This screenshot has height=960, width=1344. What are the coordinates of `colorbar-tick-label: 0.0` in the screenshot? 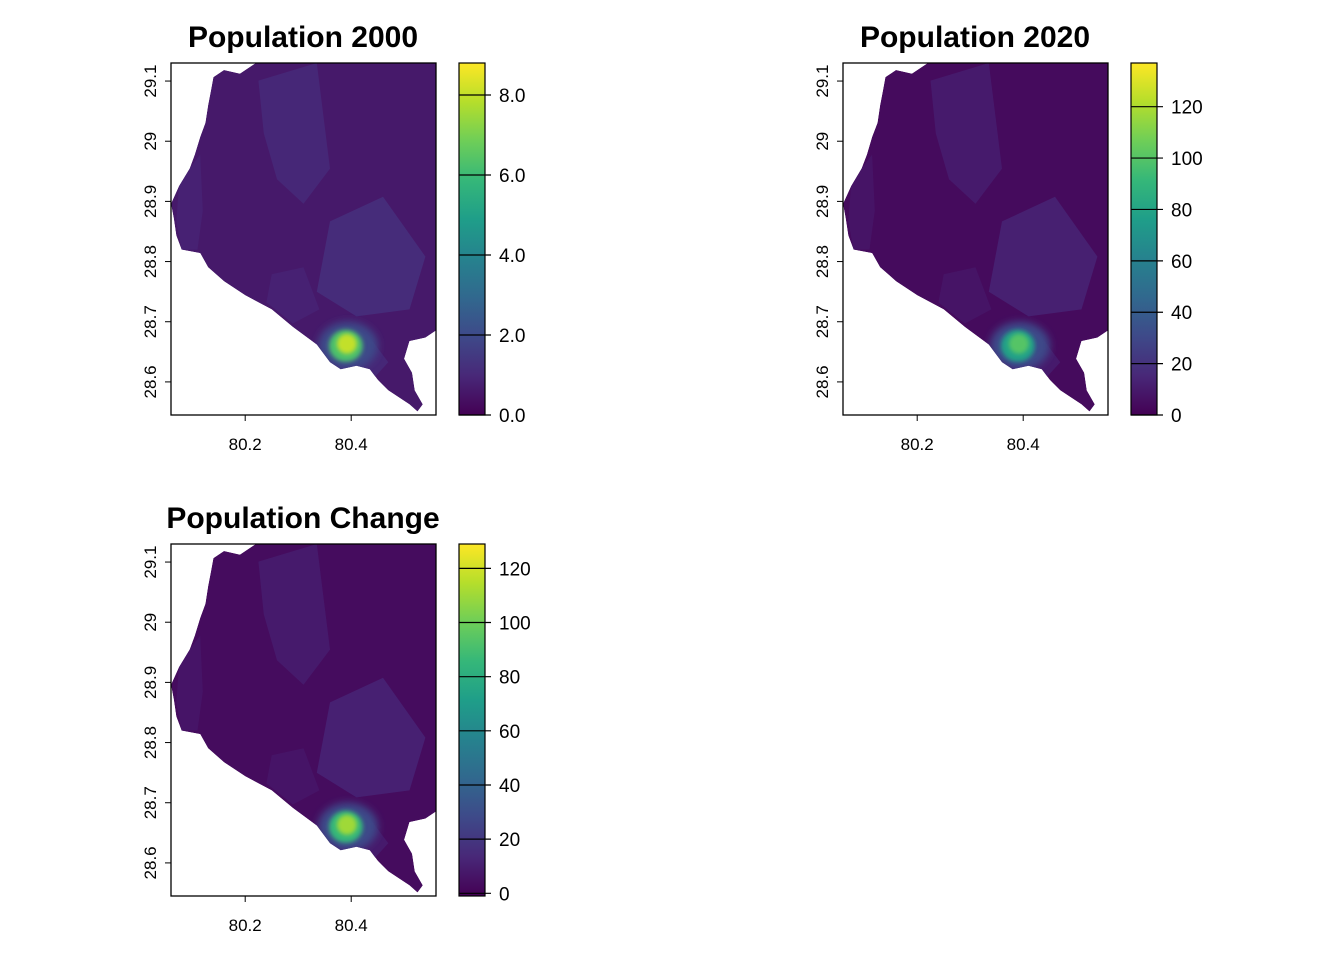 It's located at (512, 416).